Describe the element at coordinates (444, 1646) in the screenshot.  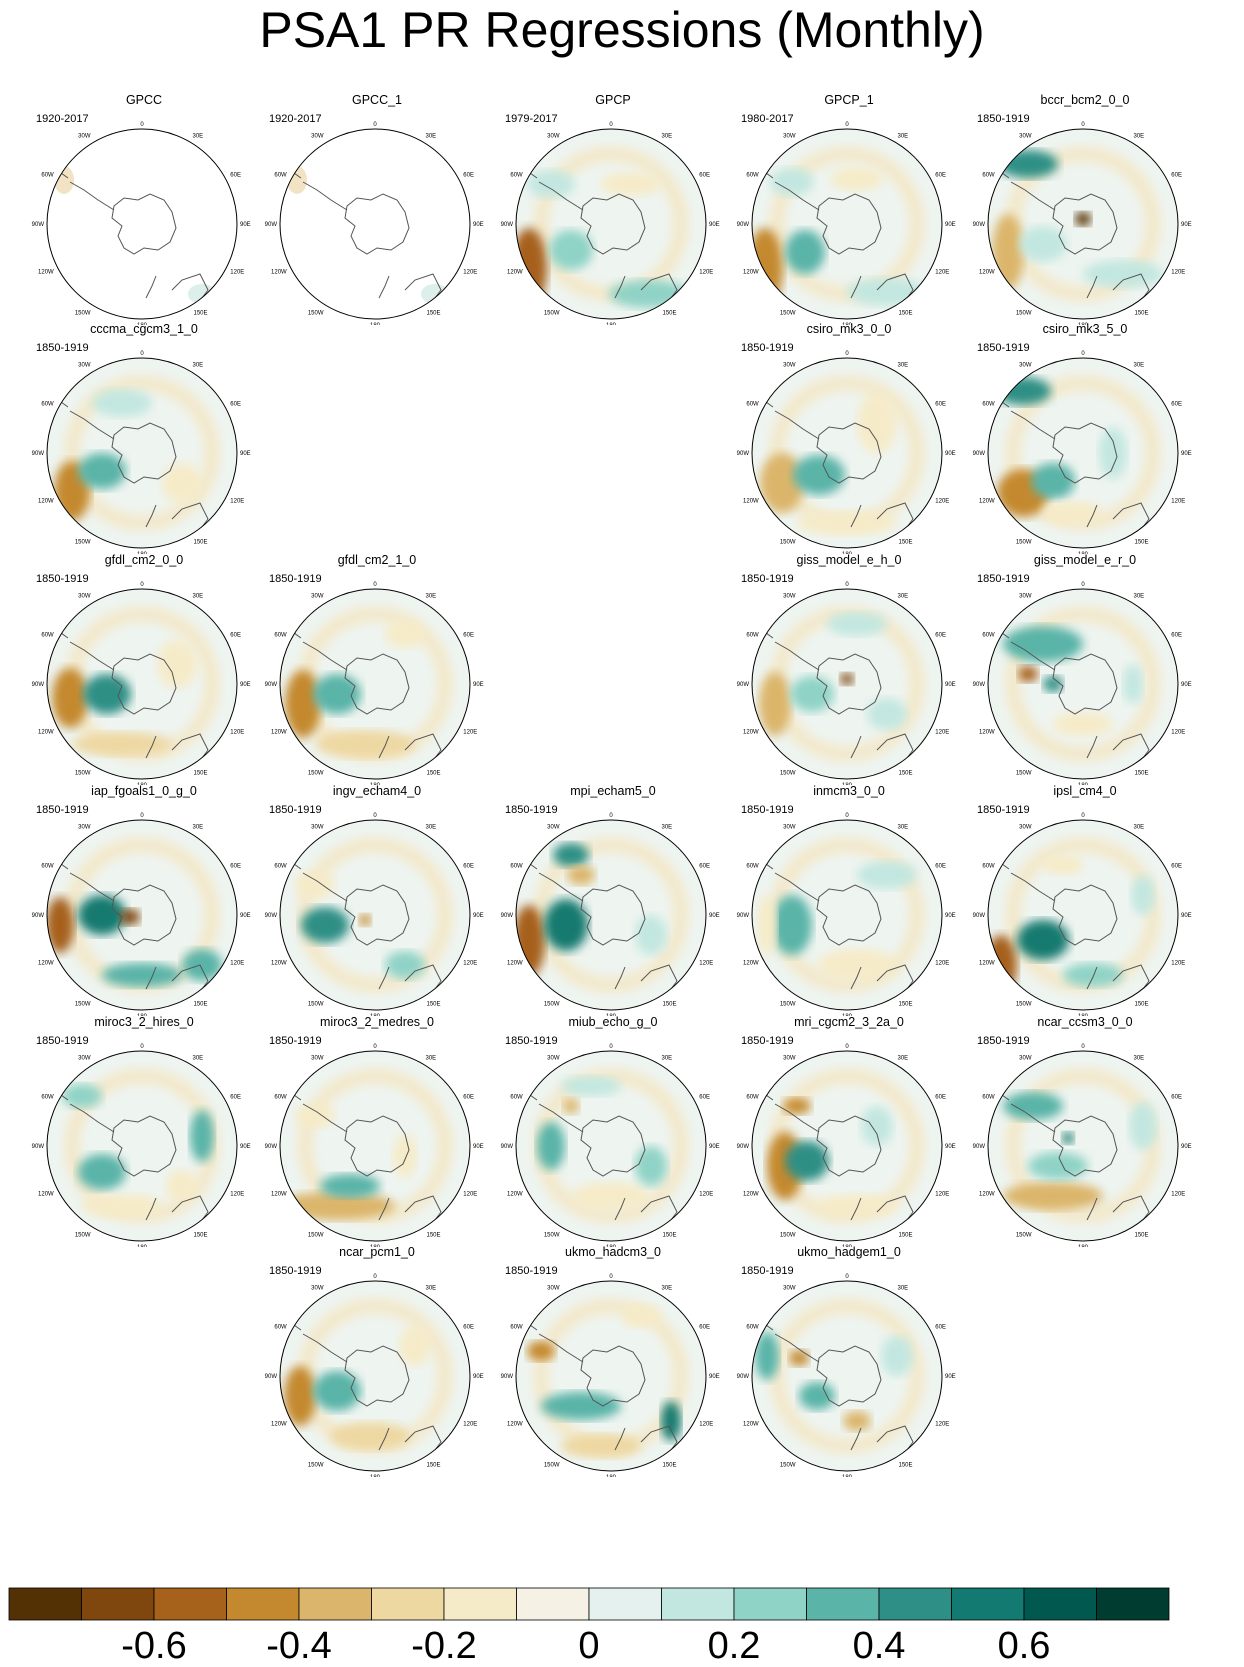
I see `colorbar-tick-label: -0.2` at that location.